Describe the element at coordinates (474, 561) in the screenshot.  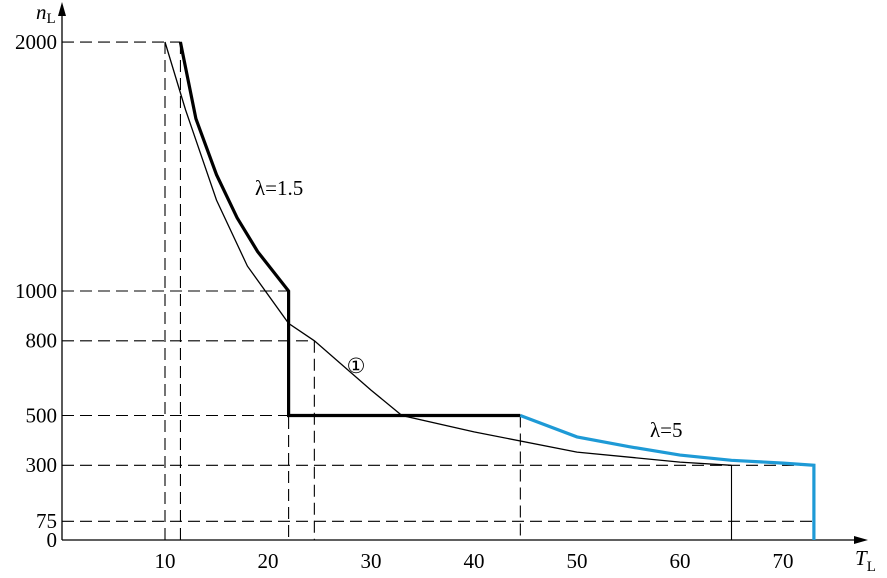
I see `x-tick-label: 40` at that location.